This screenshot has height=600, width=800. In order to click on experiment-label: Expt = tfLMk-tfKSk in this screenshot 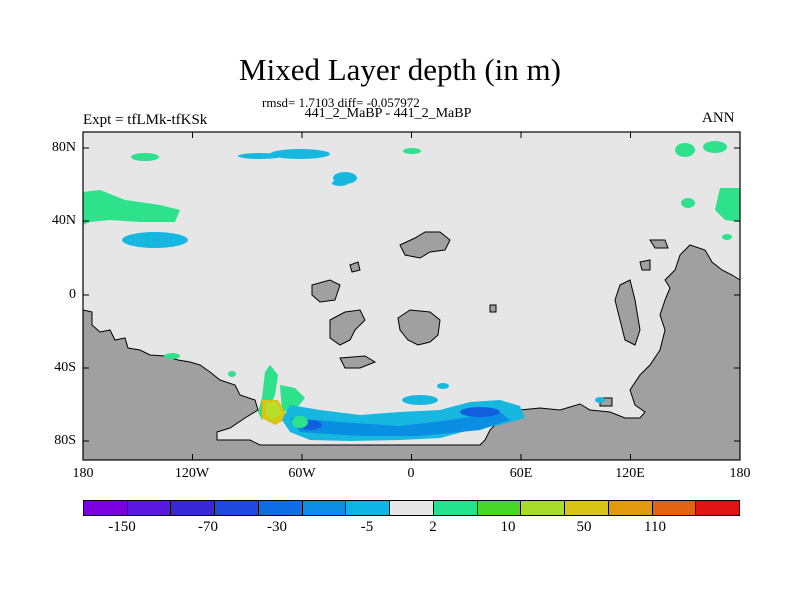, I will do `click(145, 120)`.